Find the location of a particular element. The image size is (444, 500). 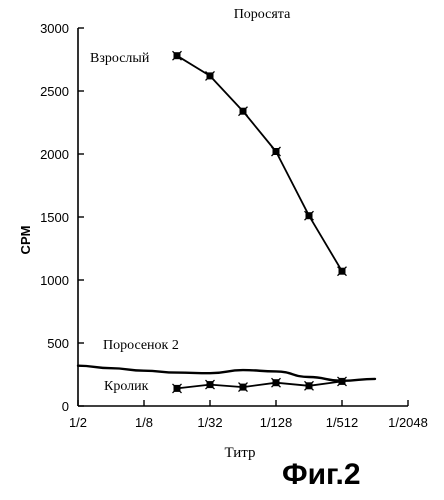

figure-label: Фиг.2 is located at coordinates (321, 474).